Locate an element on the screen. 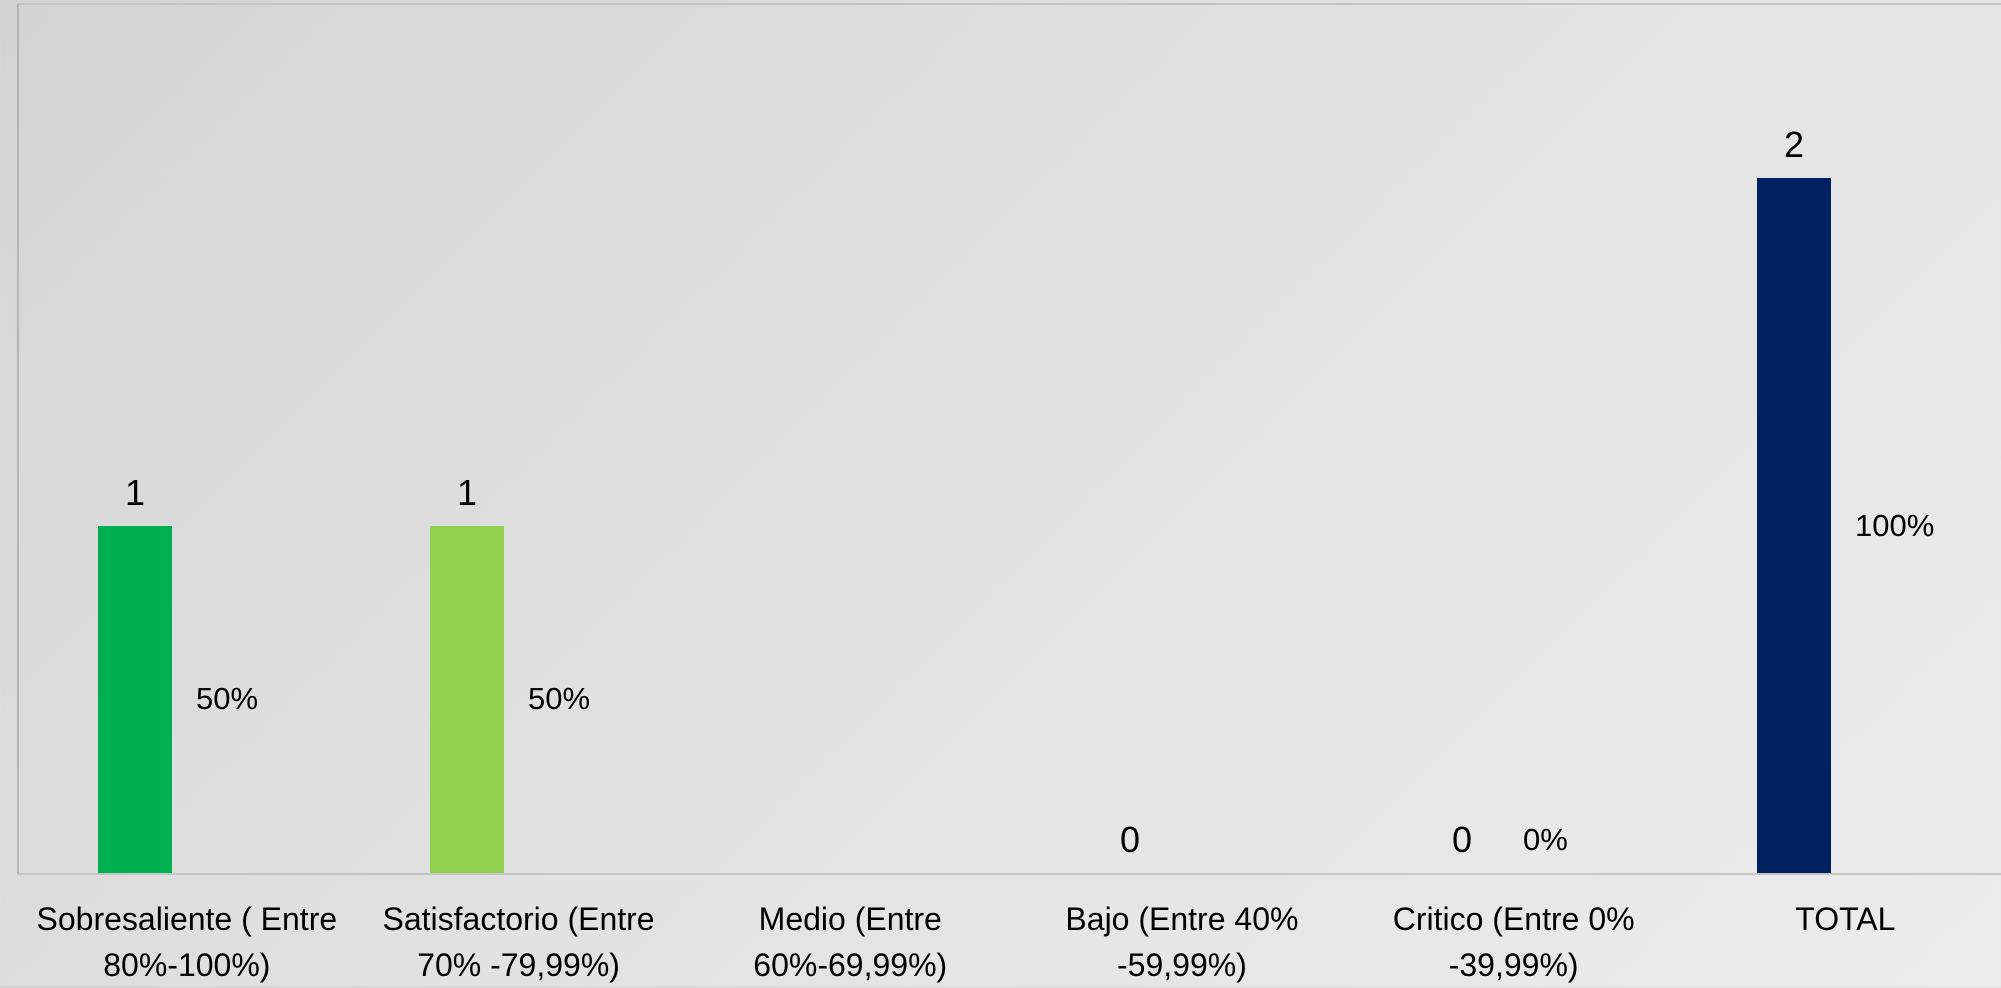 Image resolution: width=2001 pixels, height=988 pixels. bar-percentage-label: 0% is located at coordinates (1545, 839).